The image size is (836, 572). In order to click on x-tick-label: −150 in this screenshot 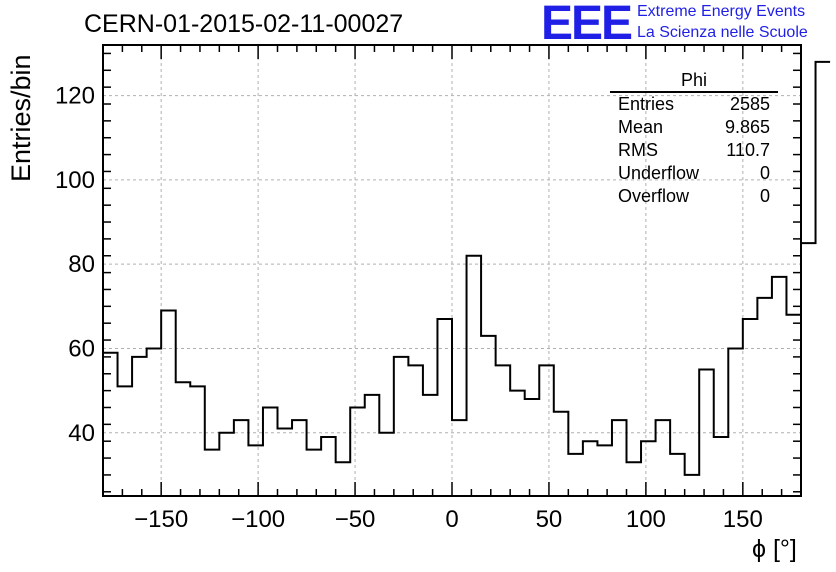, I will do `click(161, 519)`.